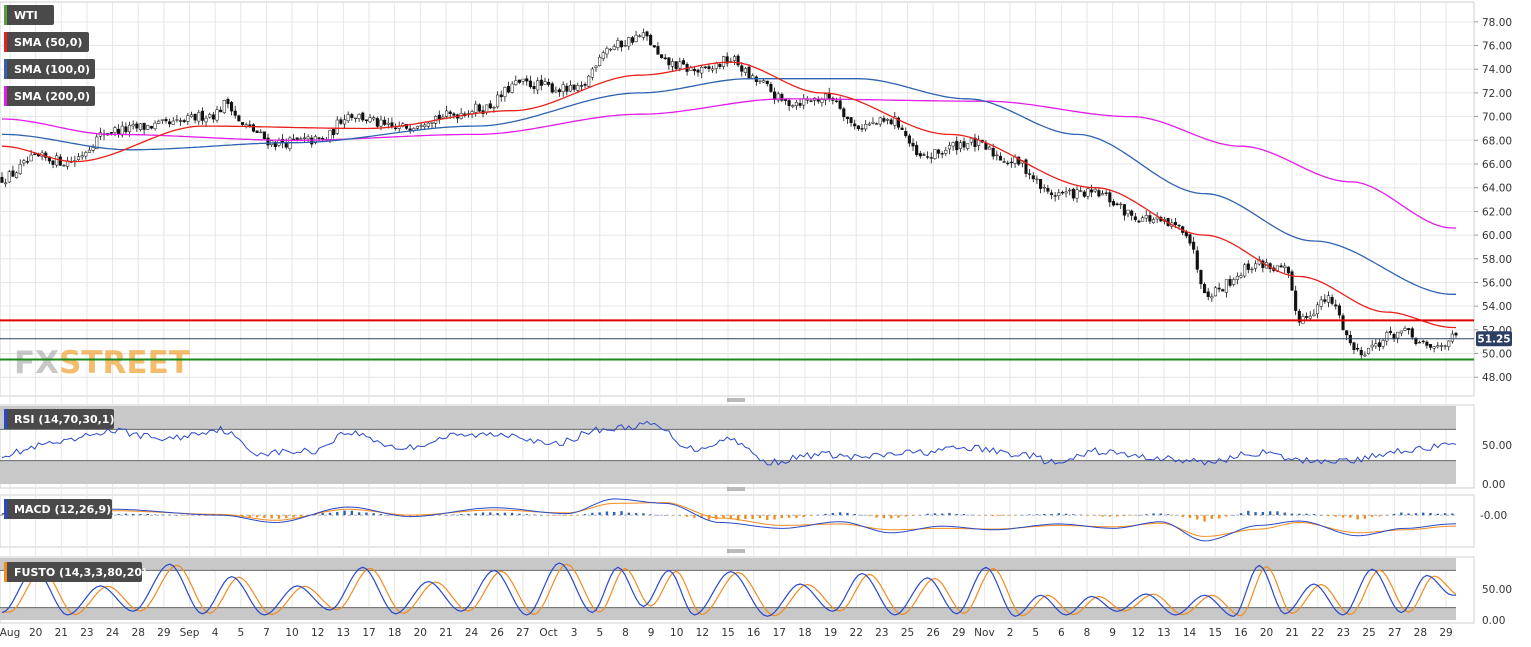  I want to click on y-tick-label: 58.00, so click(1497, 260).